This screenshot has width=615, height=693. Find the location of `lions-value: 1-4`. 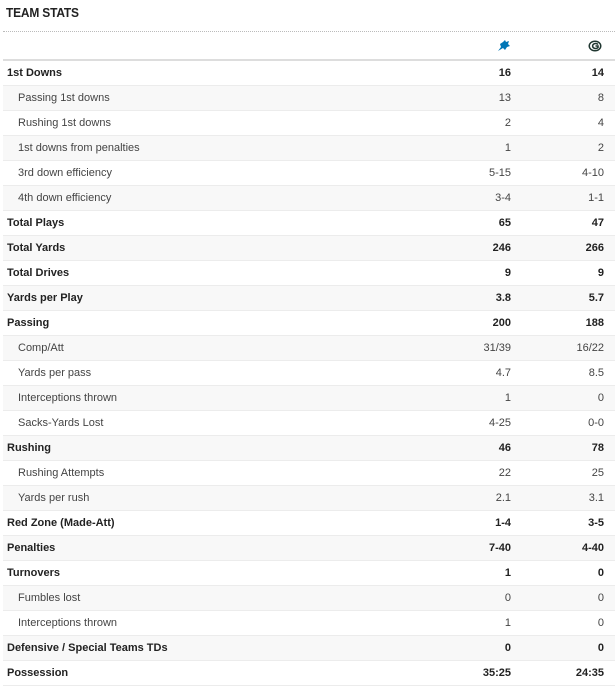

lions-value: 1-4 is located at coordinates (503, 523).